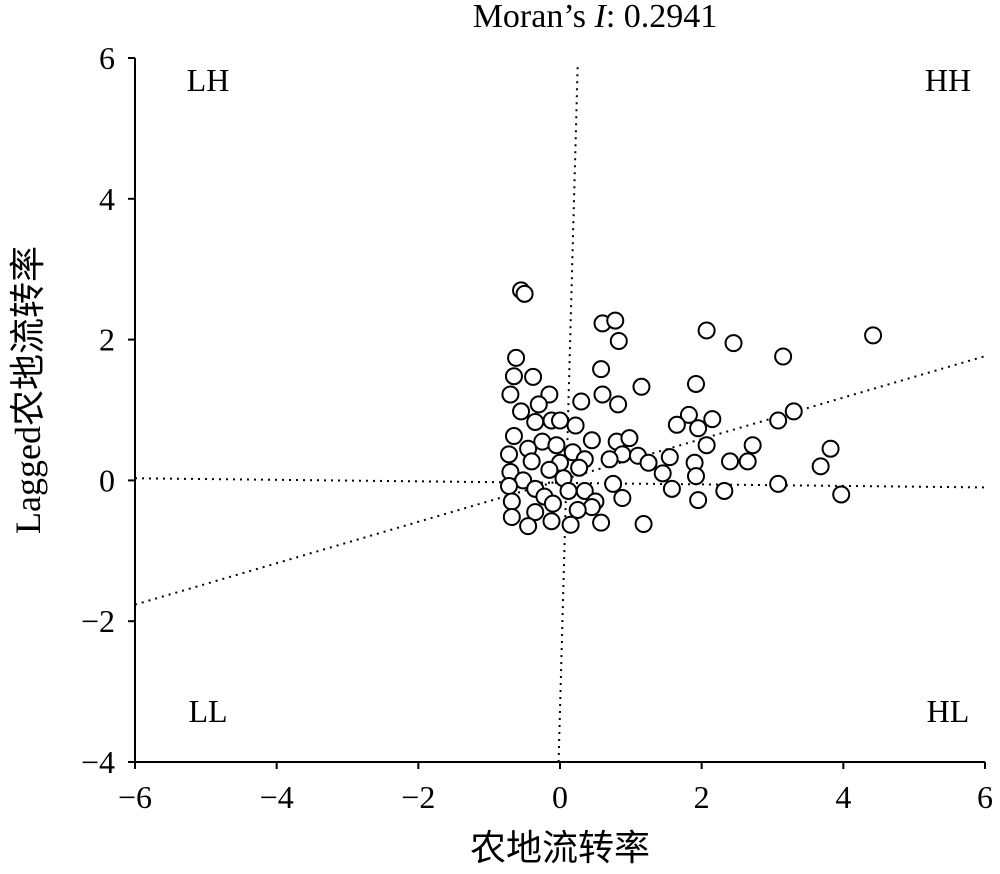  Describe the element at coordinates (702, 797) in the screenshot. I see `x-tick-label: 2` at that location.